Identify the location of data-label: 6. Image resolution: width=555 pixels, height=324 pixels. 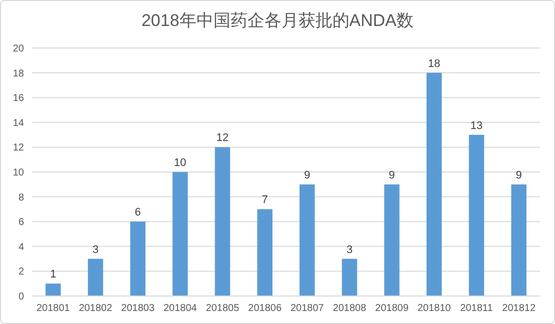
(137, 212).